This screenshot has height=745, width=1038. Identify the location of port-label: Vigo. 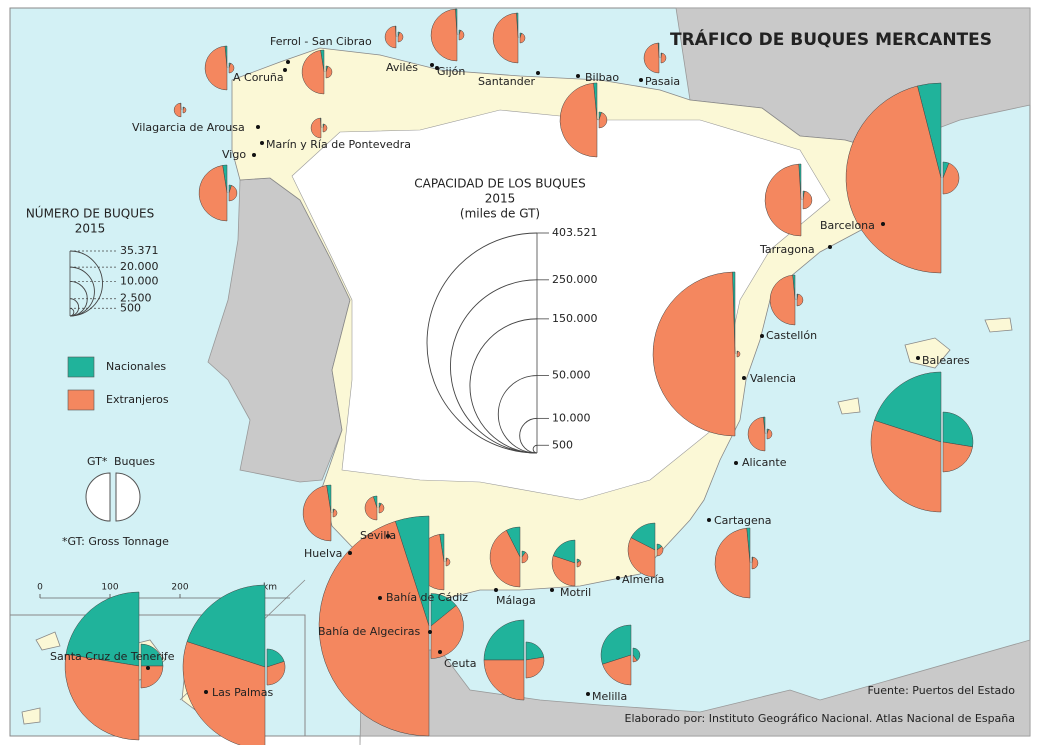
(234, 154).